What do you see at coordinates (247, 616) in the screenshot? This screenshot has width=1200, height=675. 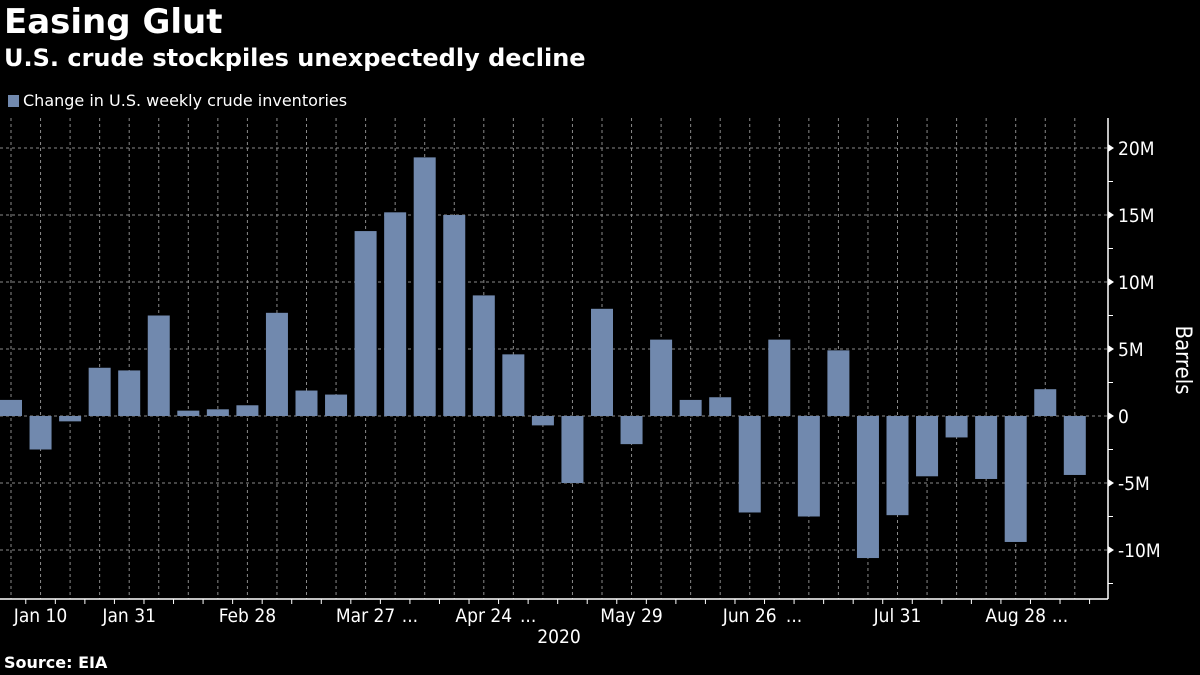 I see `x-tick-label: Feb 28` at bounding box center [247, 616].